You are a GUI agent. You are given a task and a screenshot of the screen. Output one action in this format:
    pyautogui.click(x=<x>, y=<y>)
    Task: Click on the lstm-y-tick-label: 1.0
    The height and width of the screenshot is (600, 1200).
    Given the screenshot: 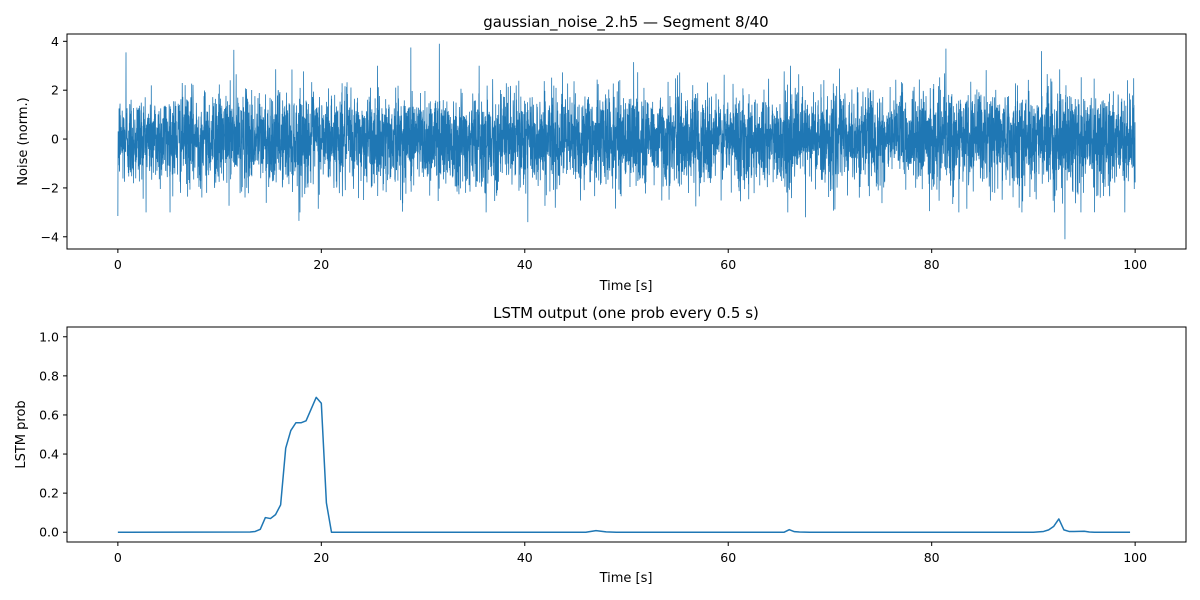 What is the action you would take?
    pyautogui.click(x=49, y=336)
    